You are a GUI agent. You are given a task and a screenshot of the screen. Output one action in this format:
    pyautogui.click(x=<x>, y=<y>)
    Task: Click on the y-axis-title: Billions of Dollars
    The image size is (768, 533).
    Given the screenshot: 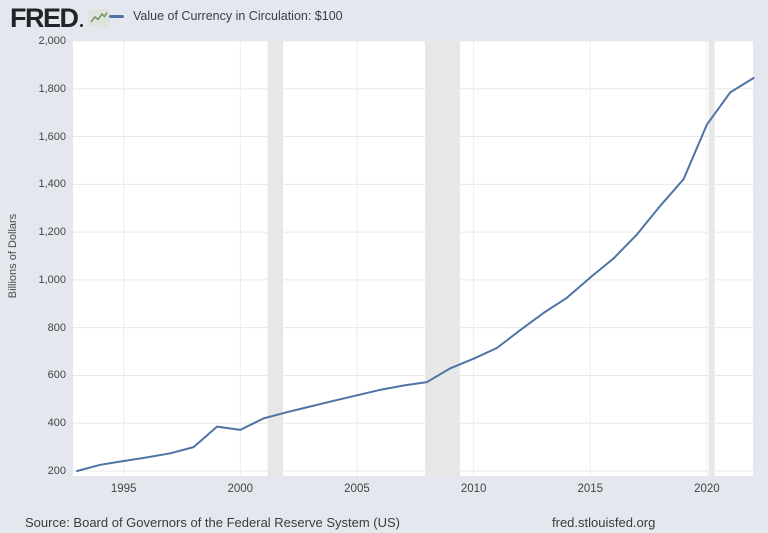 What is the action you would take?
    pyautogui.click(x=13, y=256)
    